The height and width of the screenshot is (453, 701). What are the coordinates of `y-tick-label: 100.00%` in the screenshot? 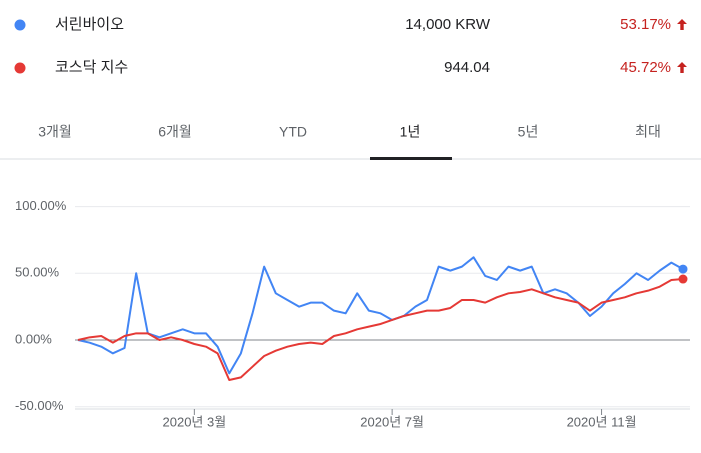 It's located at (41, 205).